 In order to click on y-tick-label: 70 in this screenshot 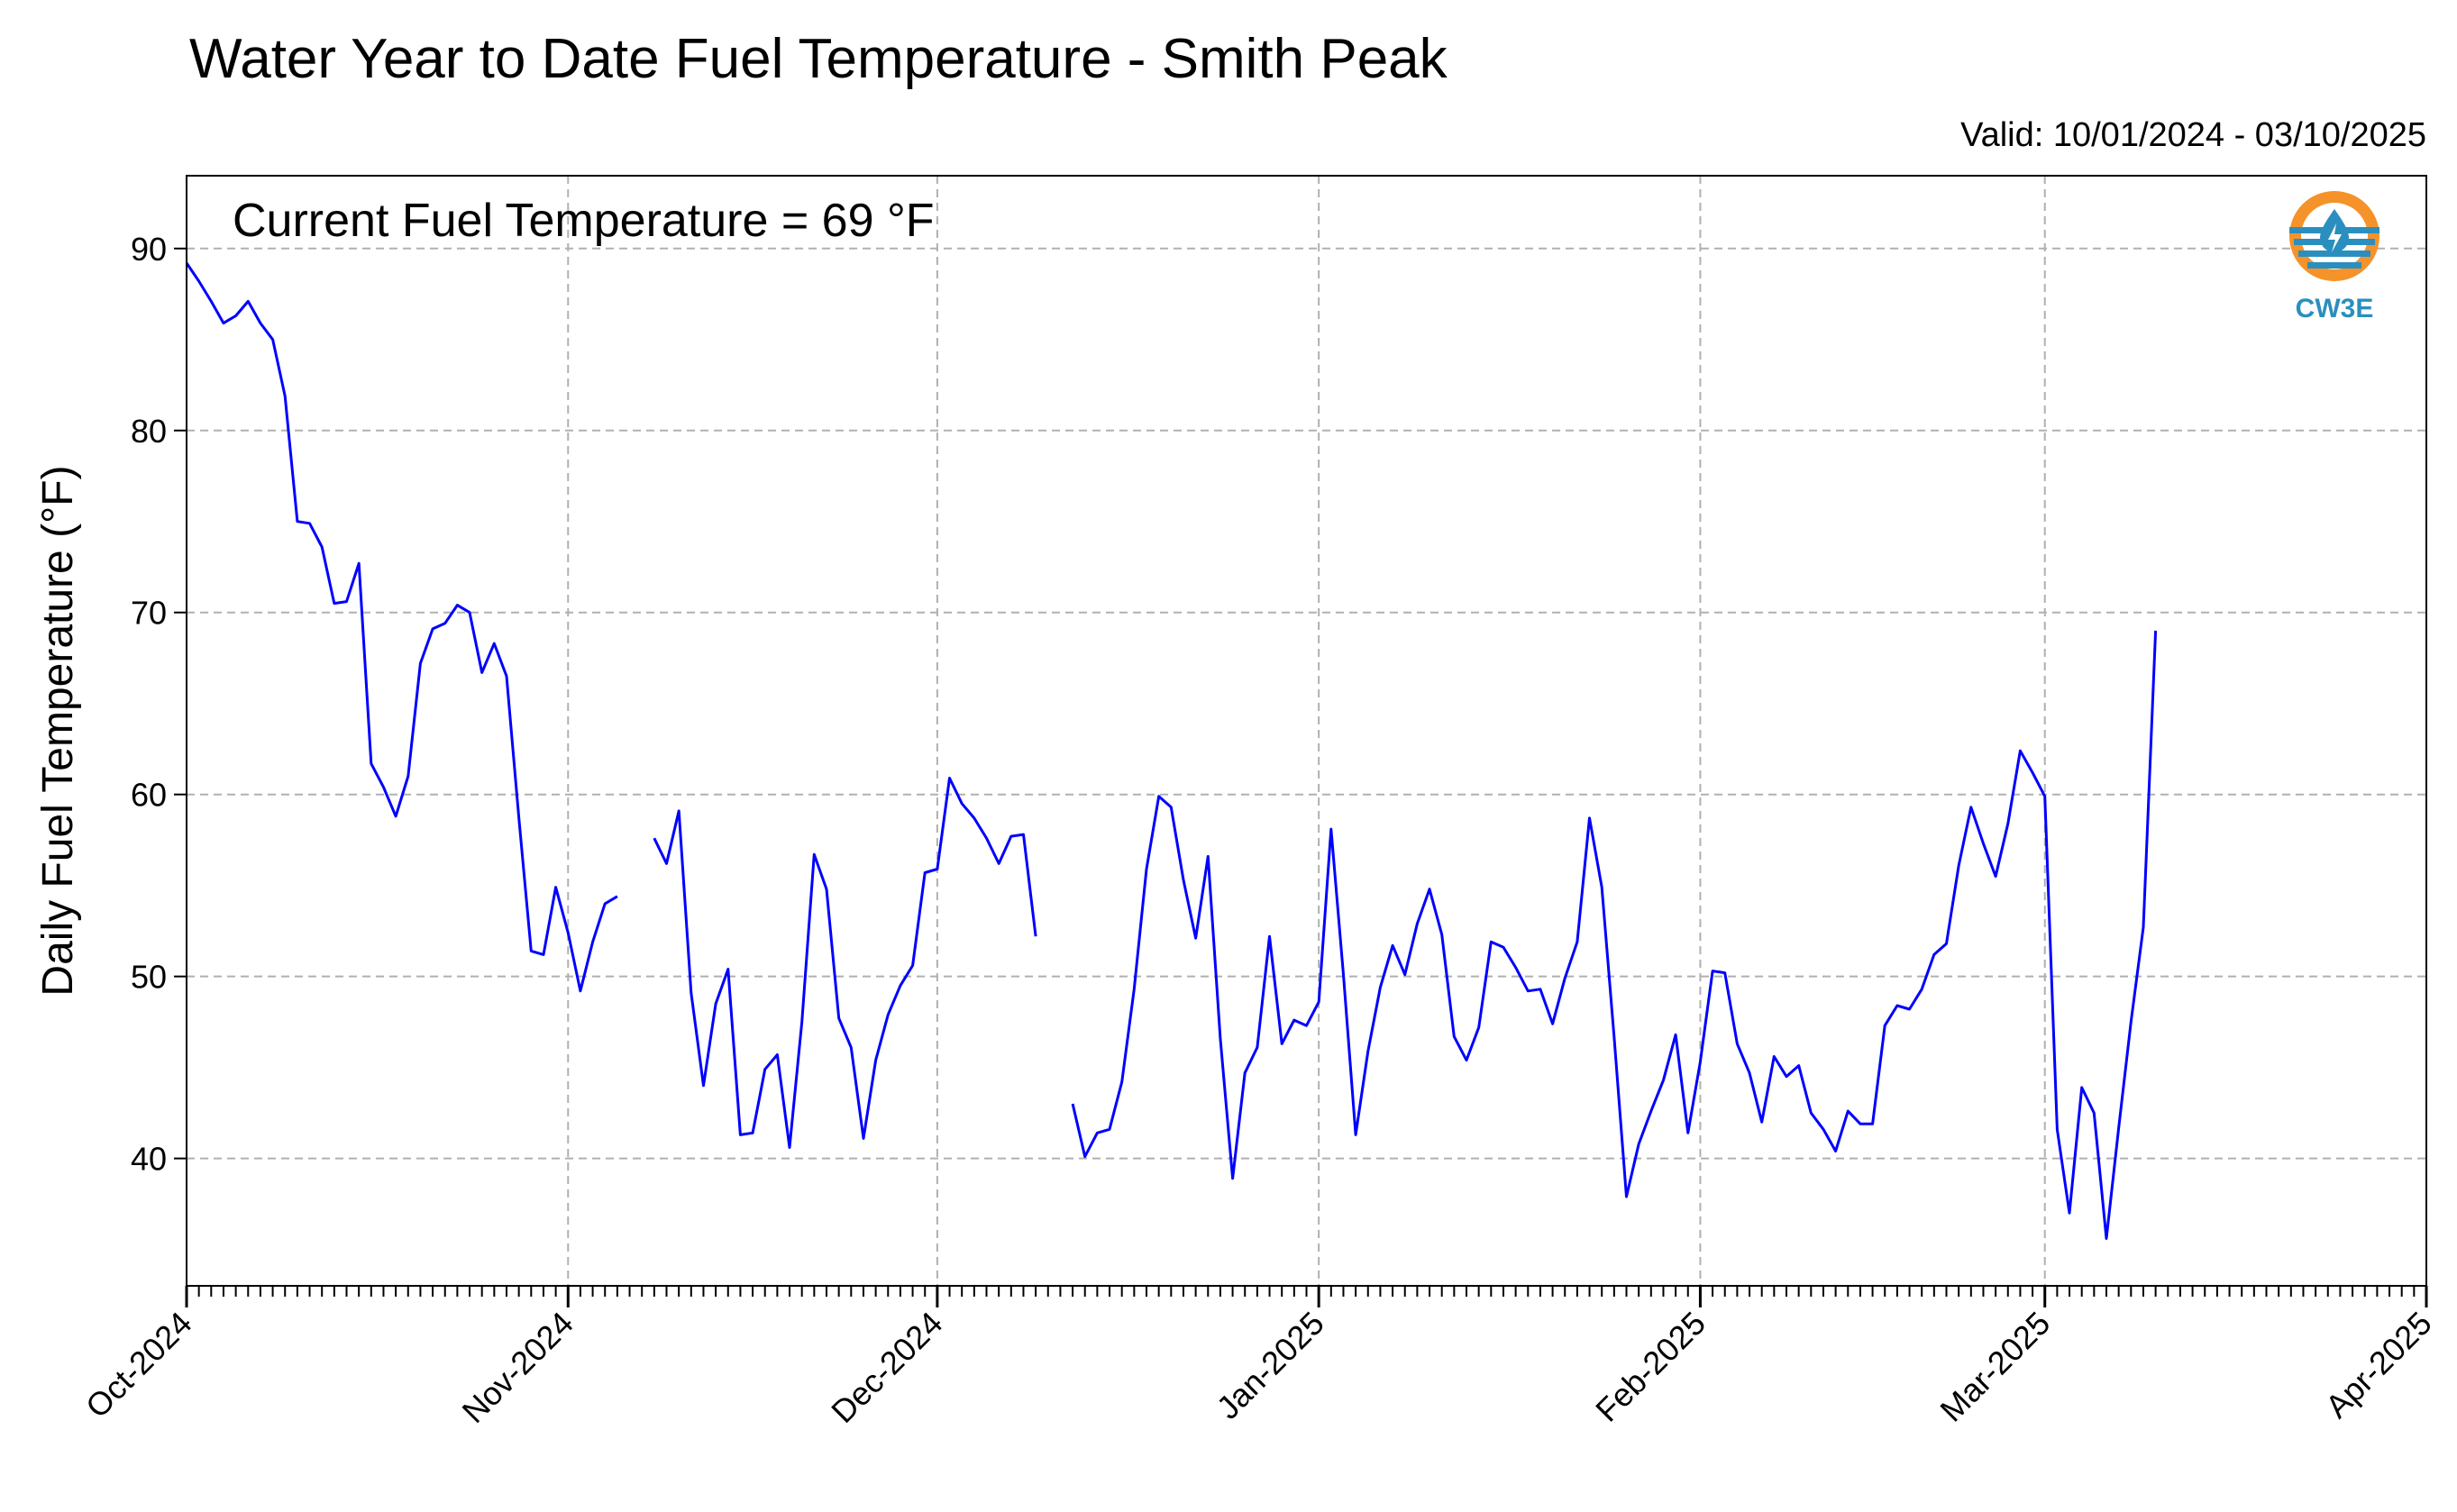, I will do `click(149, 613)`.